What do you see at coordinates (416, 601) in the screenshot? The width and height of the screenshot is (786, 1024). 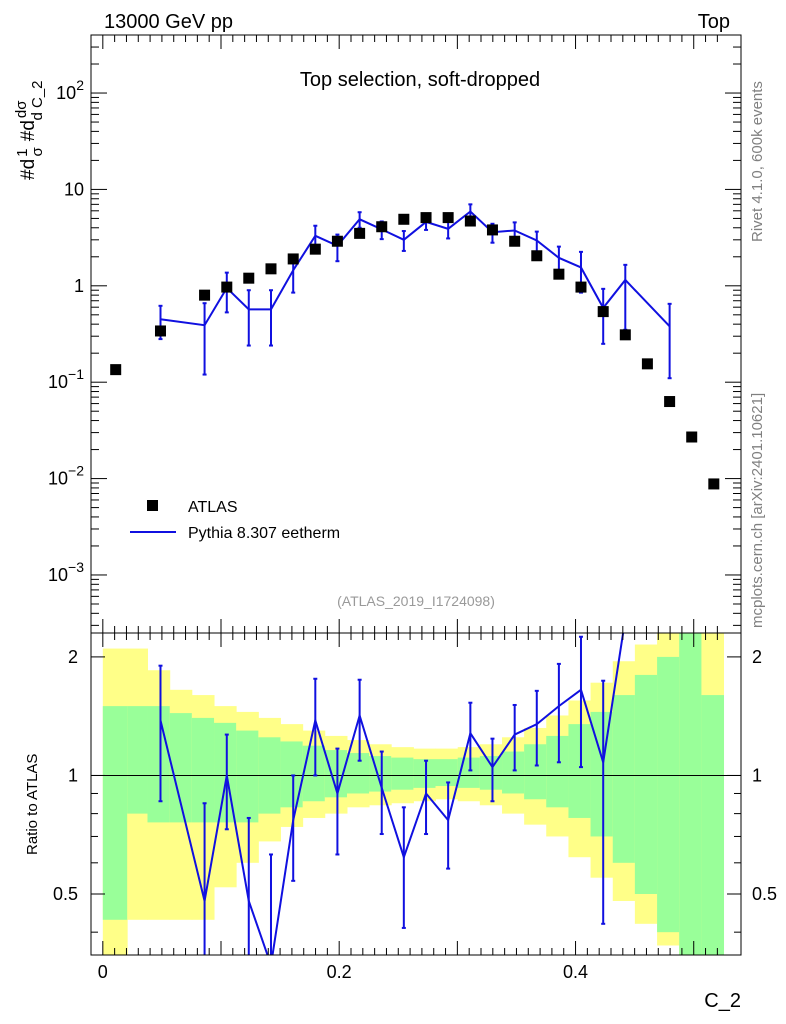 I see `analysis-annotation: (ATLAS_2019_I1724098)` at bounding box center [416, 601].